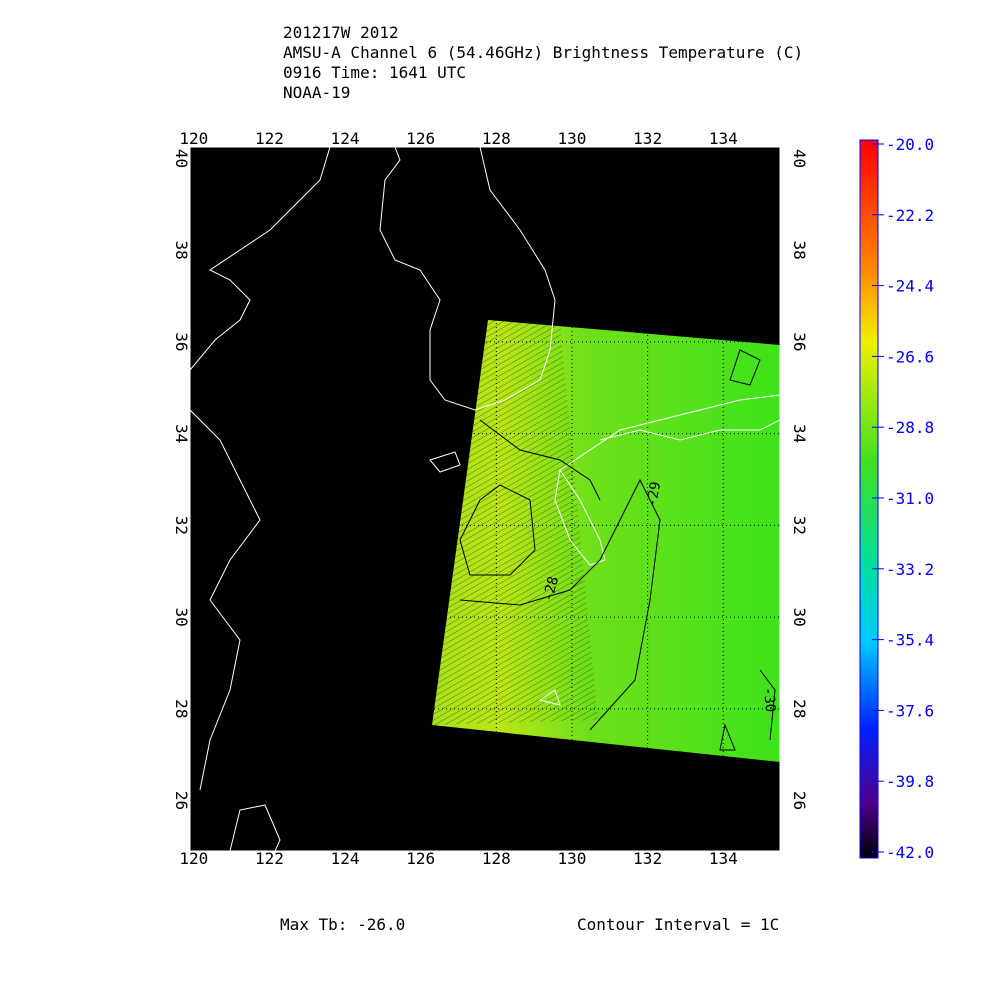 The image size is (1000, 1004). I want to click on colorbar-tick-label: -42.0, so click(910, 852).